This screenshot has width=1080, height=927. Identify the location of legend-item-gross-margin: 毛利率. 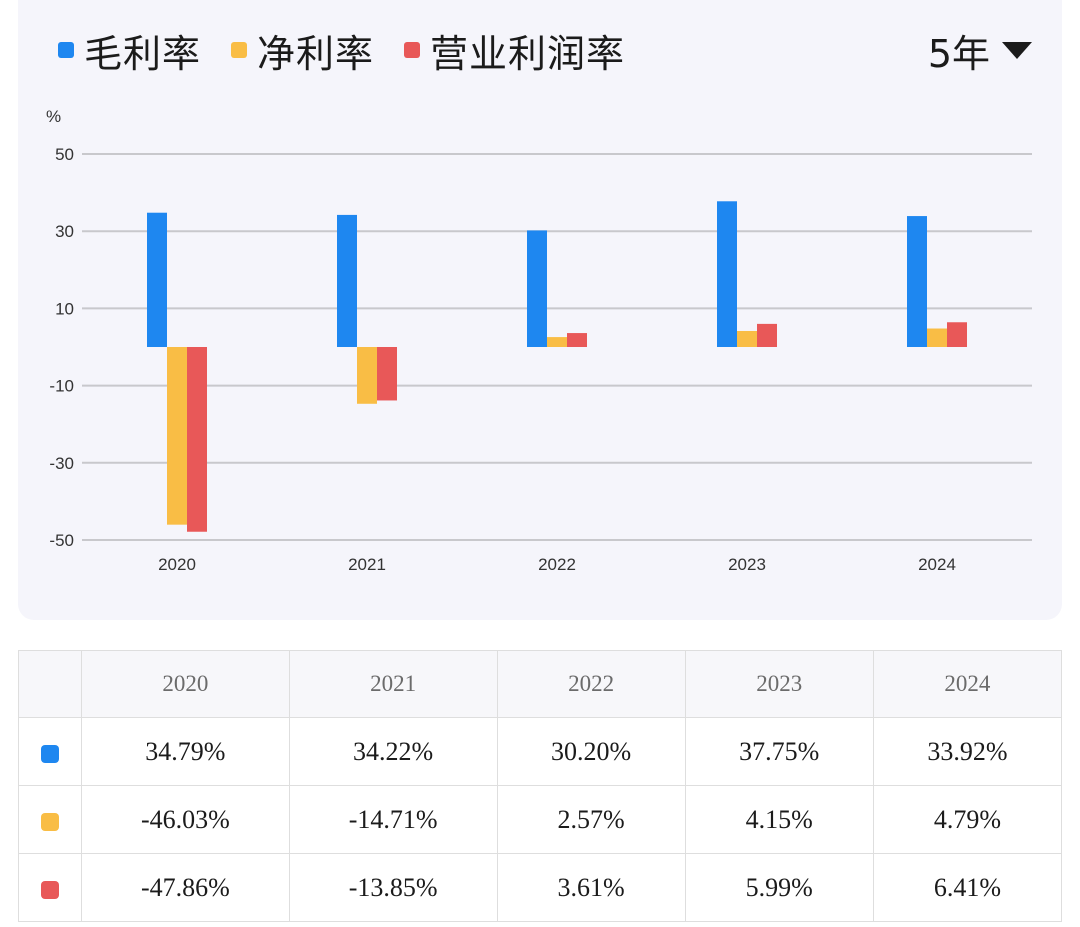
(129, 50).